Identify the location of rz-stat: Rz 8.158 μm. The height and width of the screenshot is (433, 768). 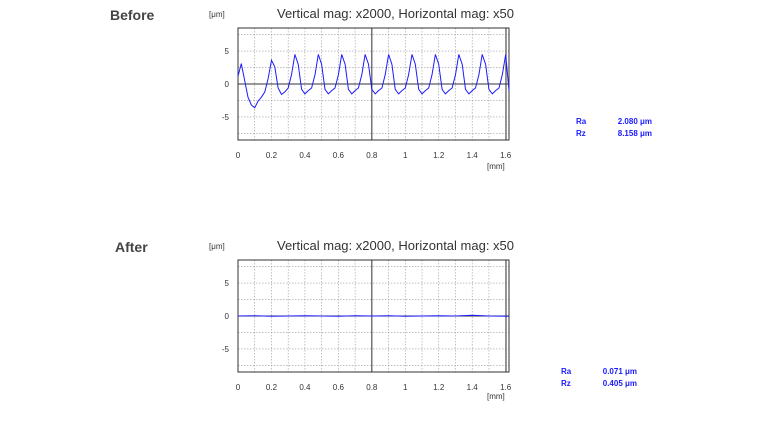
(614, 134).